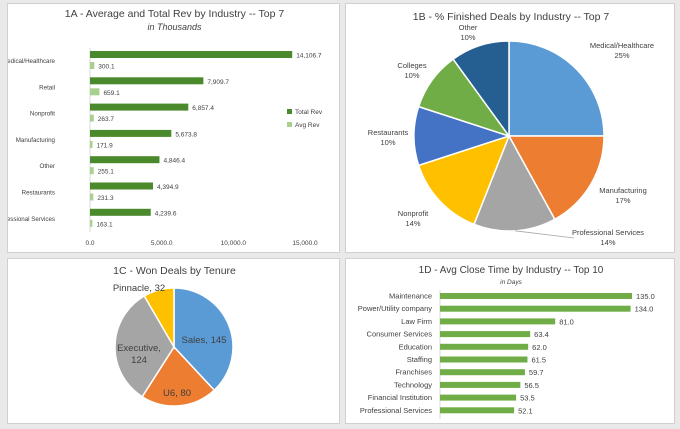 The width and height of the screenshot is (680, 429). Describe the element at coordinates (622, 45) in the screenshot. I see `slice-category-label: Medical/Healthcare` at that location.